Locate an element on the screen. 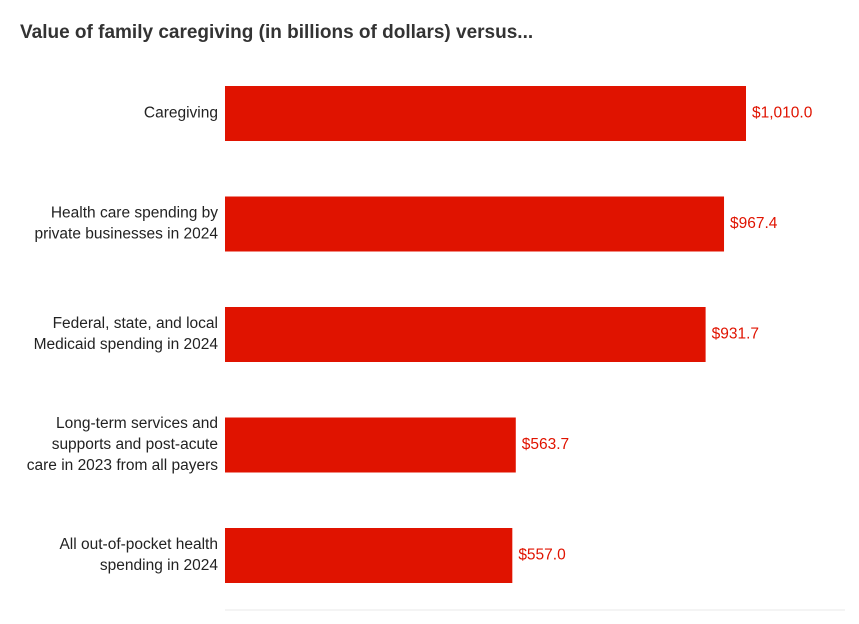 The image size is (859, 624). category-label-1-line-0: Health care spending by is located at coordinates (134, 213).